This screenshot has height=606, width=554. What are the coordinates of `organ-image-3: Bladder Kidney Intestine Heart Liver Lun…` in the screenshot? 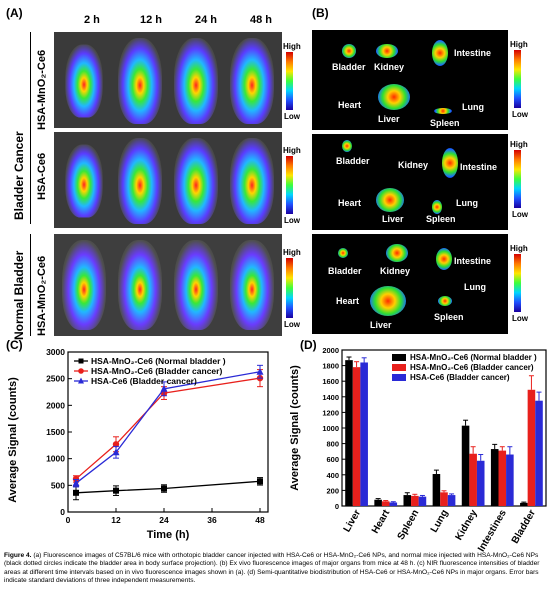 It's located at (410, 284).